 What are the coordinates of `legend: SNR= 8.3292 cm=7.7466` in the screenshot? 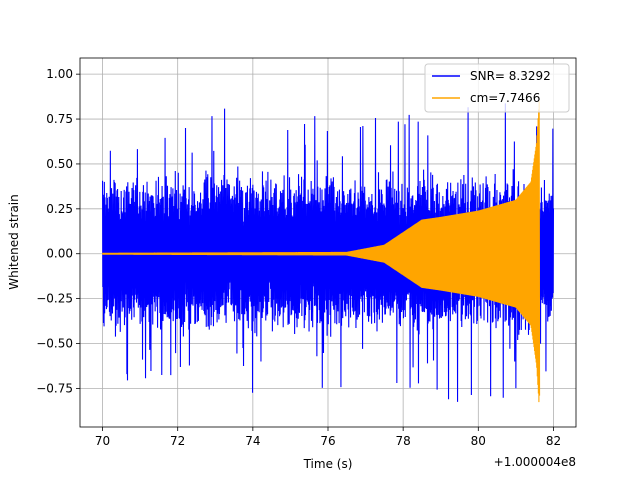 It's located at (497, 88).